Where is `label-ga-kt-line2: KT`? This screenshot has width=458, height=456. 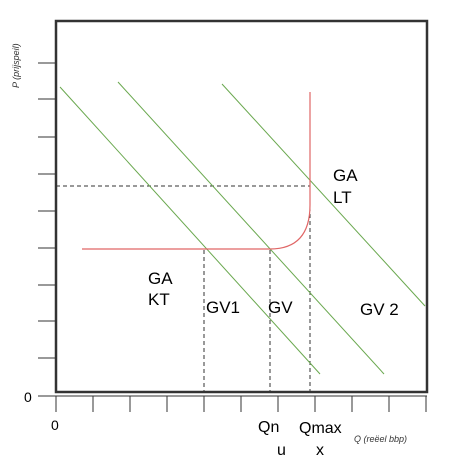
label-ga-kt-line2: KT is located at coordinates (159, 299).